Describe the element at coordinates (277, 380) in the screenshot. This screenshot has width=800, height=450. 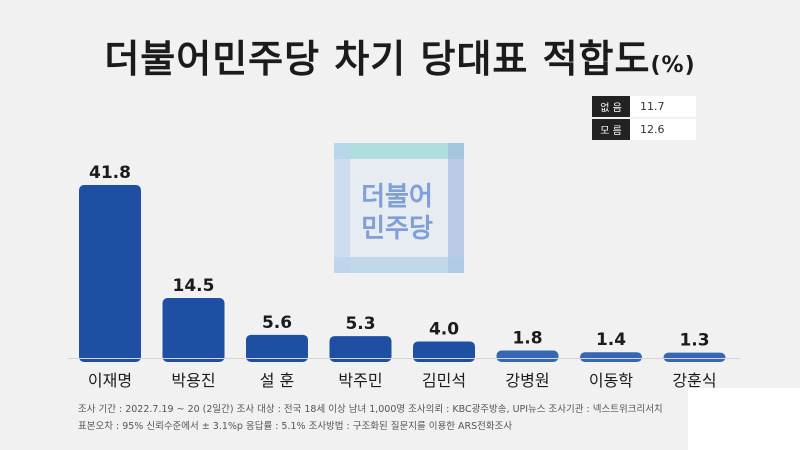
I see `category-label-2: 설 훈` at that location.